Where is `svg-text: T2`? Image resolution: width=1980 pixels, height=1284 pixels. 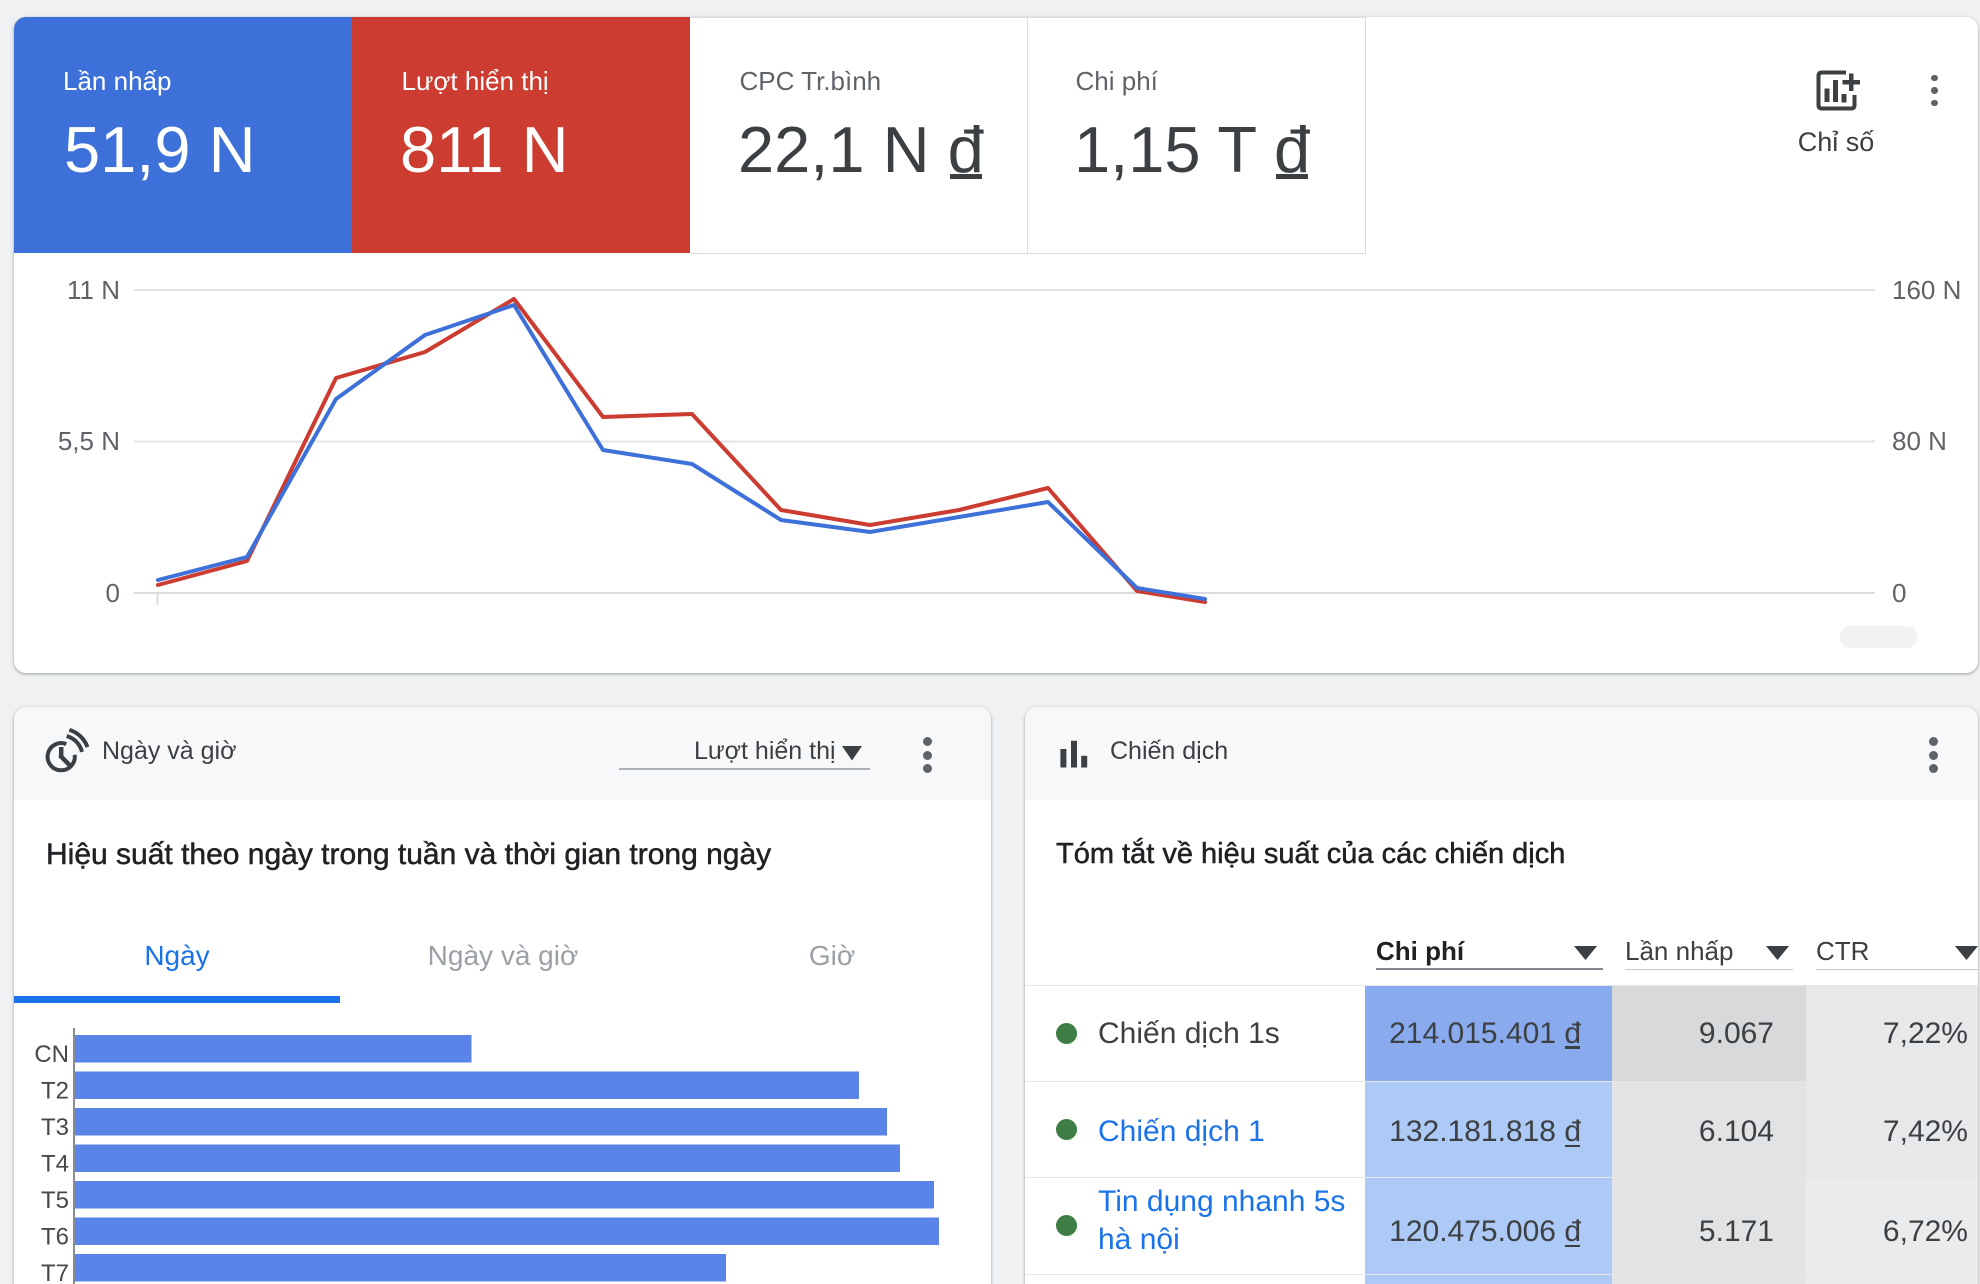 svg-text: T2 is located at coordinates (55, 1091).